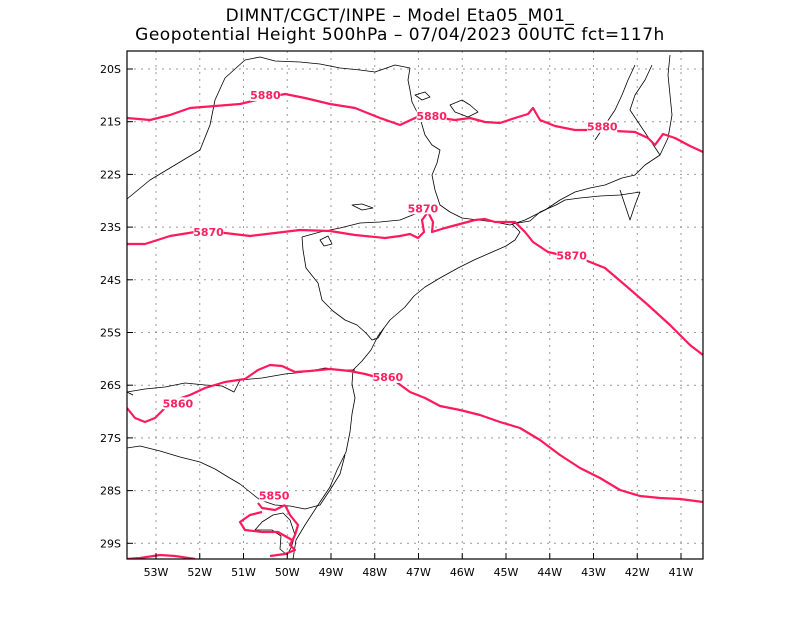 The image size is (800, 618). Describe the element at coordinates (418, 572) in the screenshot. I see `lon-tick-label: 47W` at that location.